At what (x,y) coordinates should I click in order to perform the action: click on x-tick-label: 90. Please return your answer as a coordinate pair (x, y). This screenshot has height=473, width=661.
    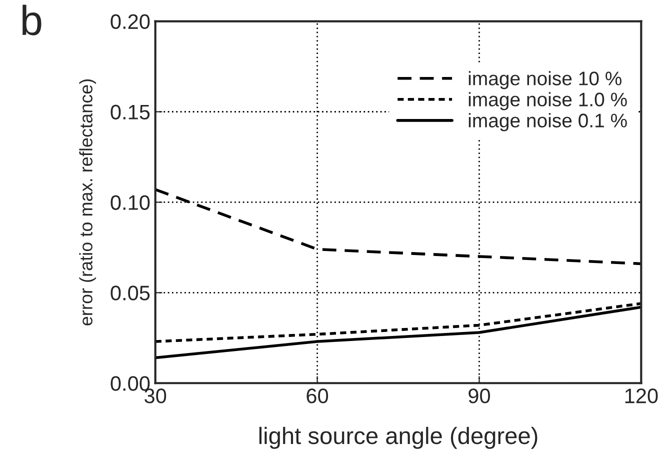
    Looking at the image, I should click on (479, 396).